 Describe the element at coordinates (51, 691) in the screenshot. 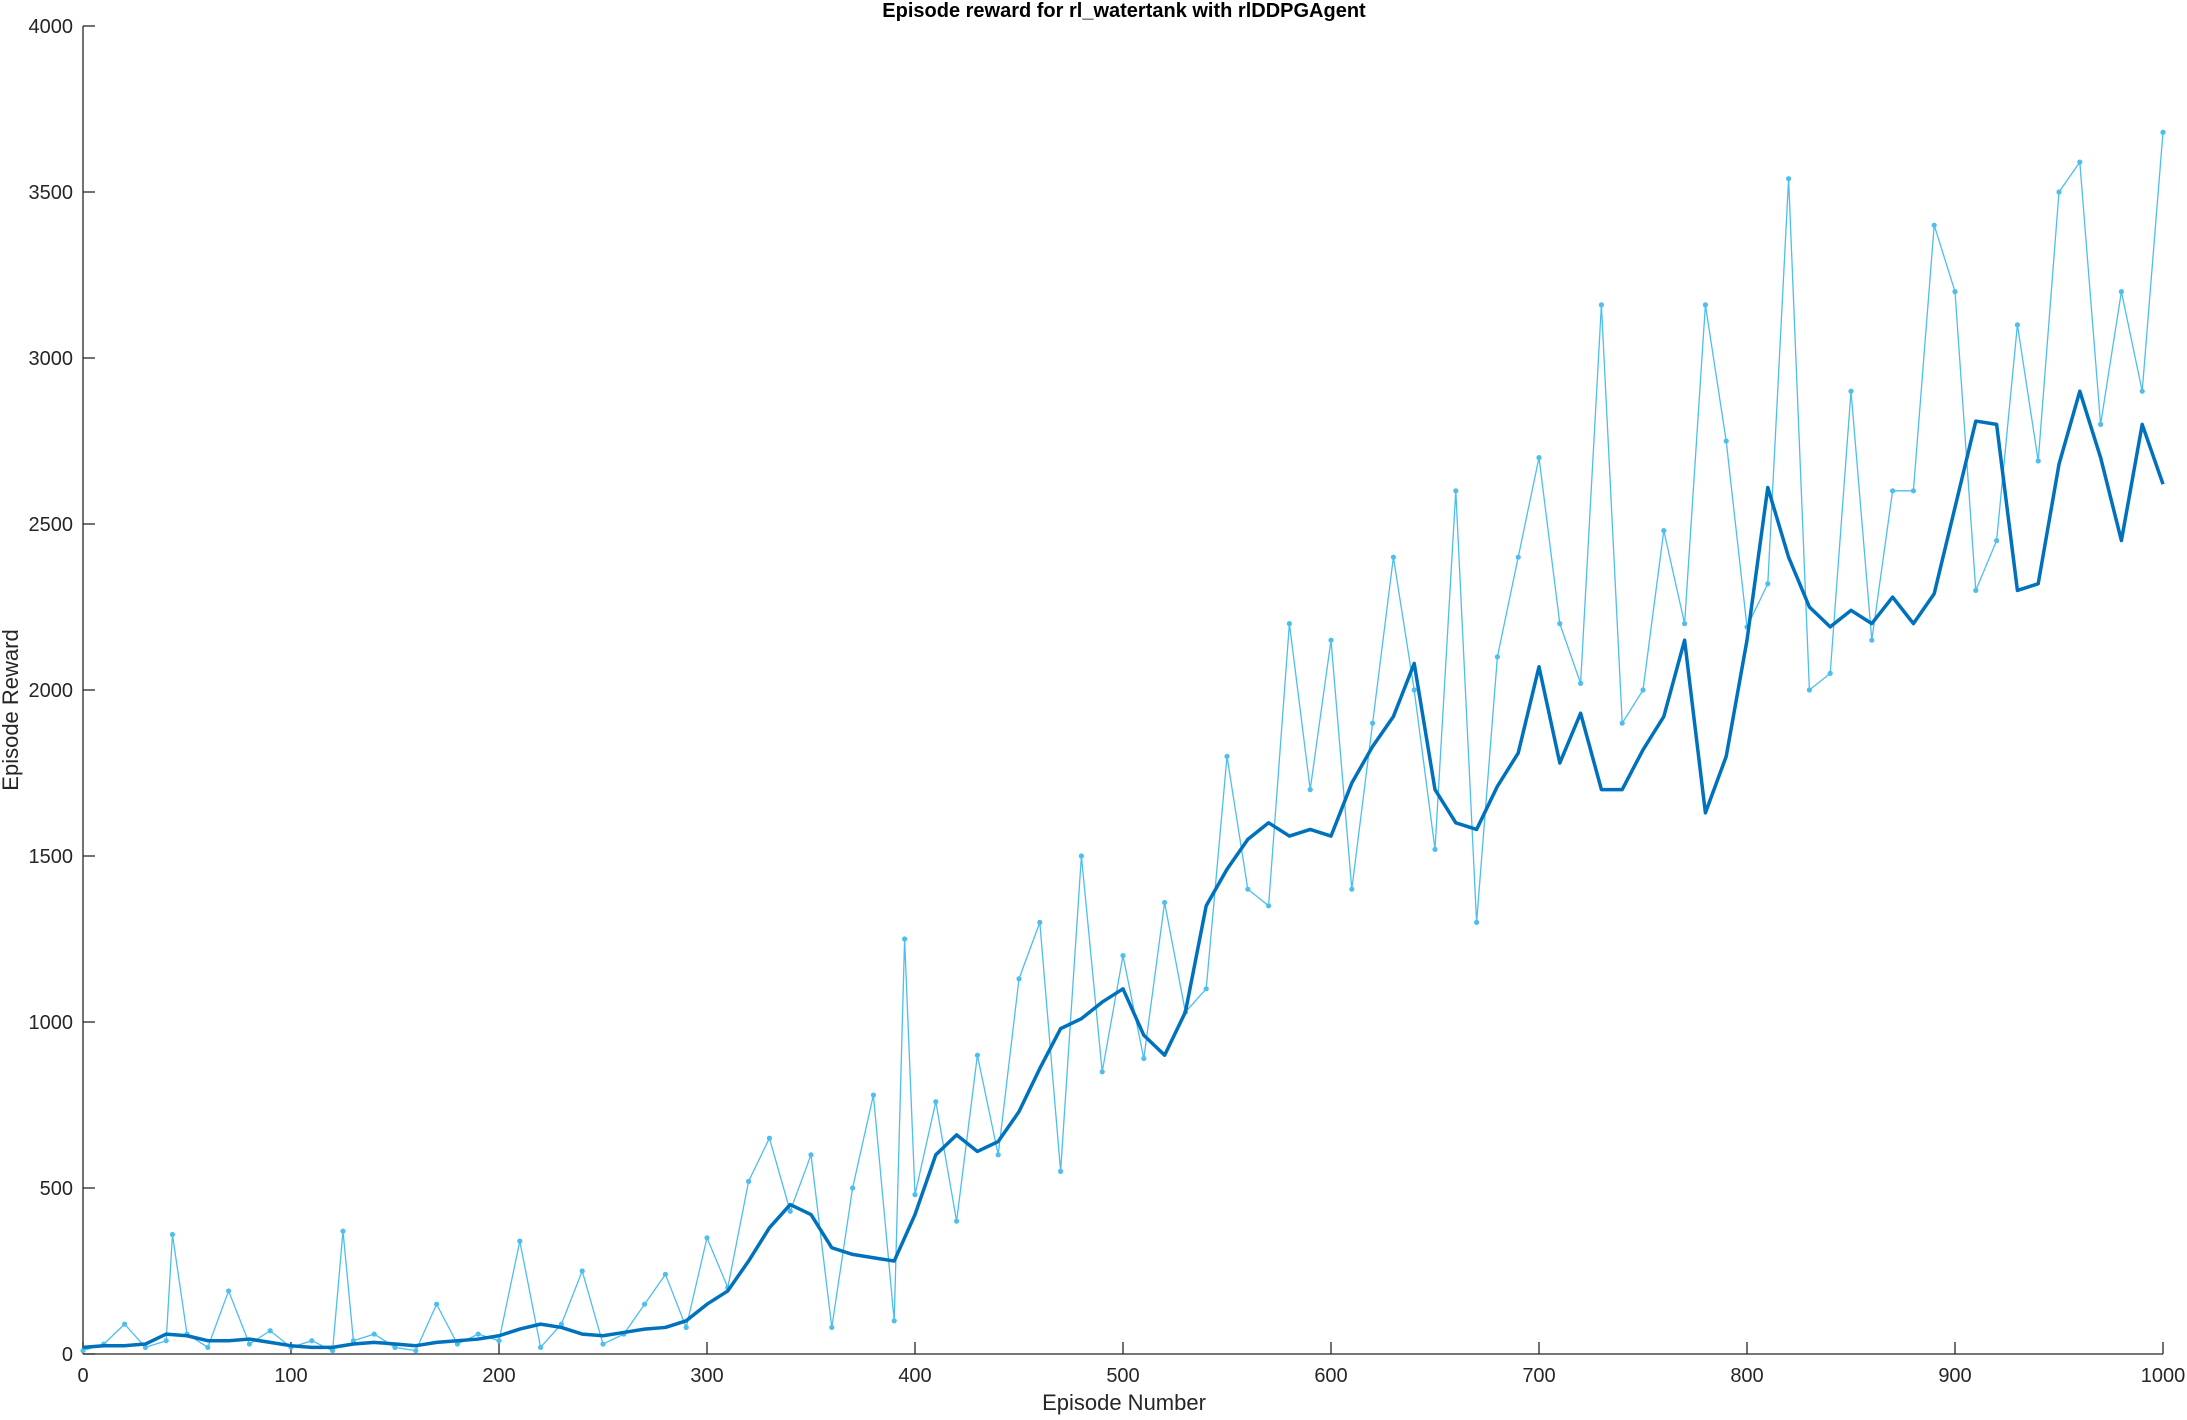

I see `y-tick-label: 2000` at that location.